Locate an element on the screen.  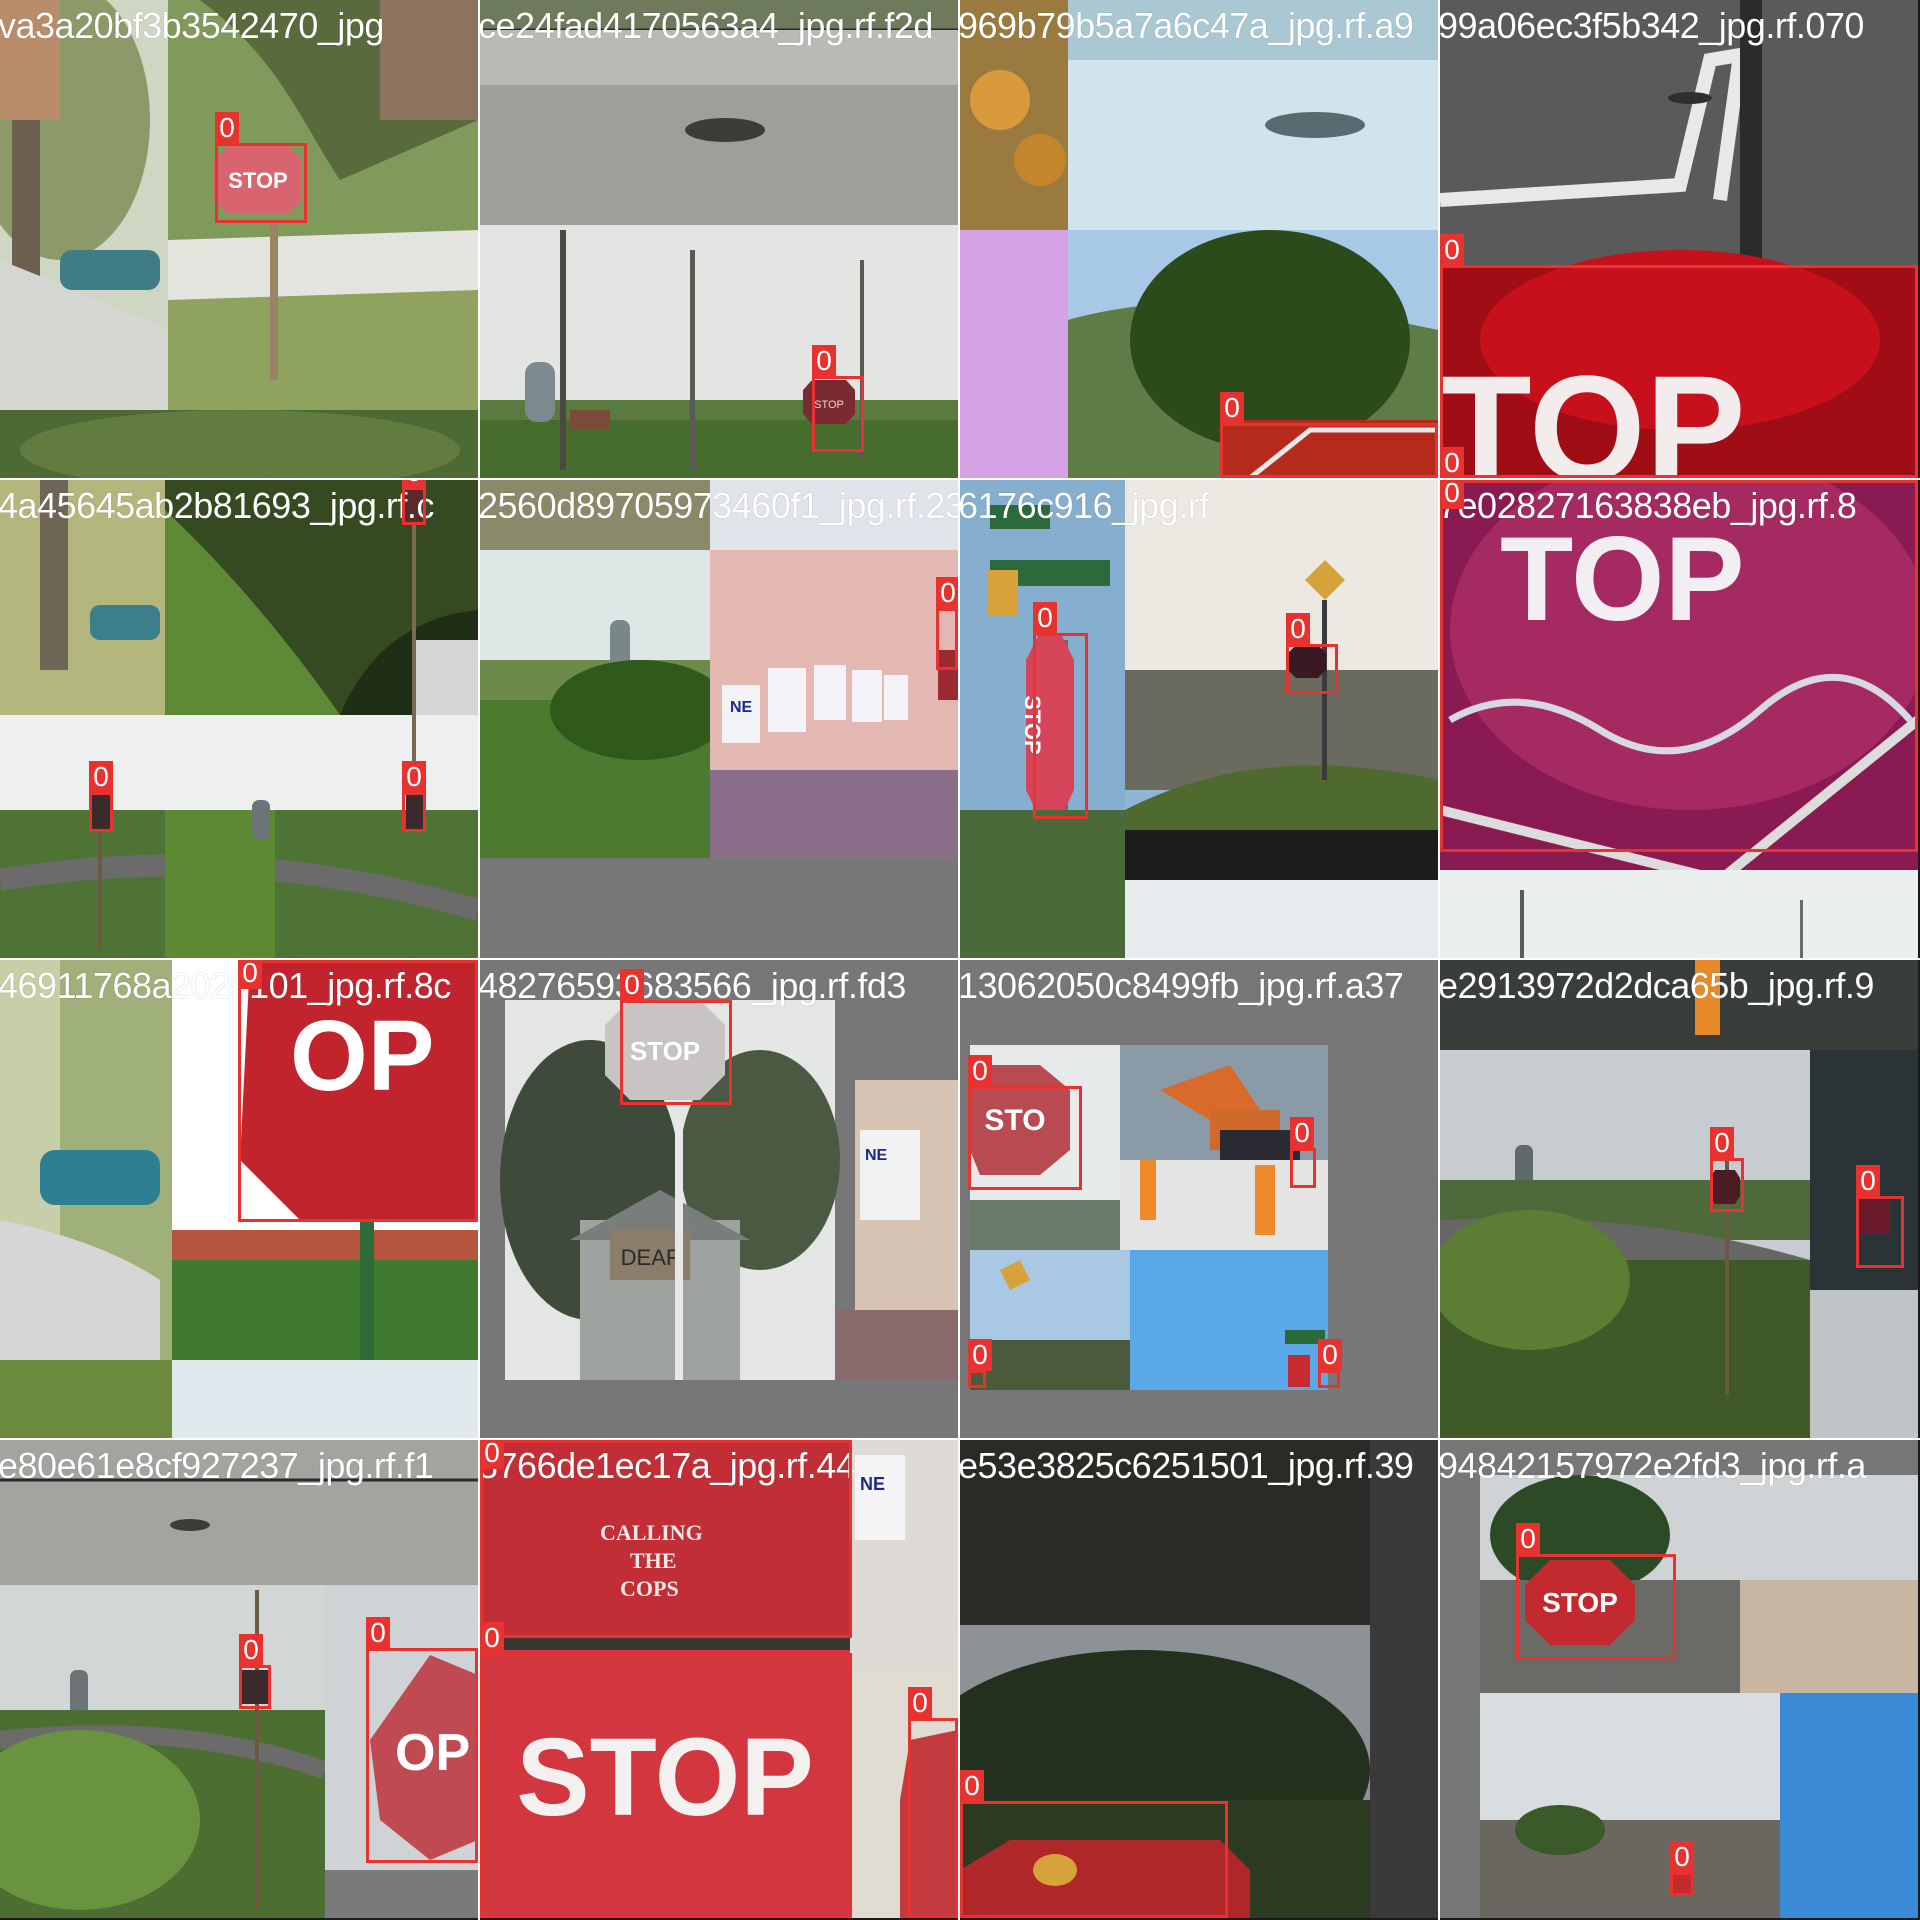
svg-text: THE is located at coordinates (653, 1560).